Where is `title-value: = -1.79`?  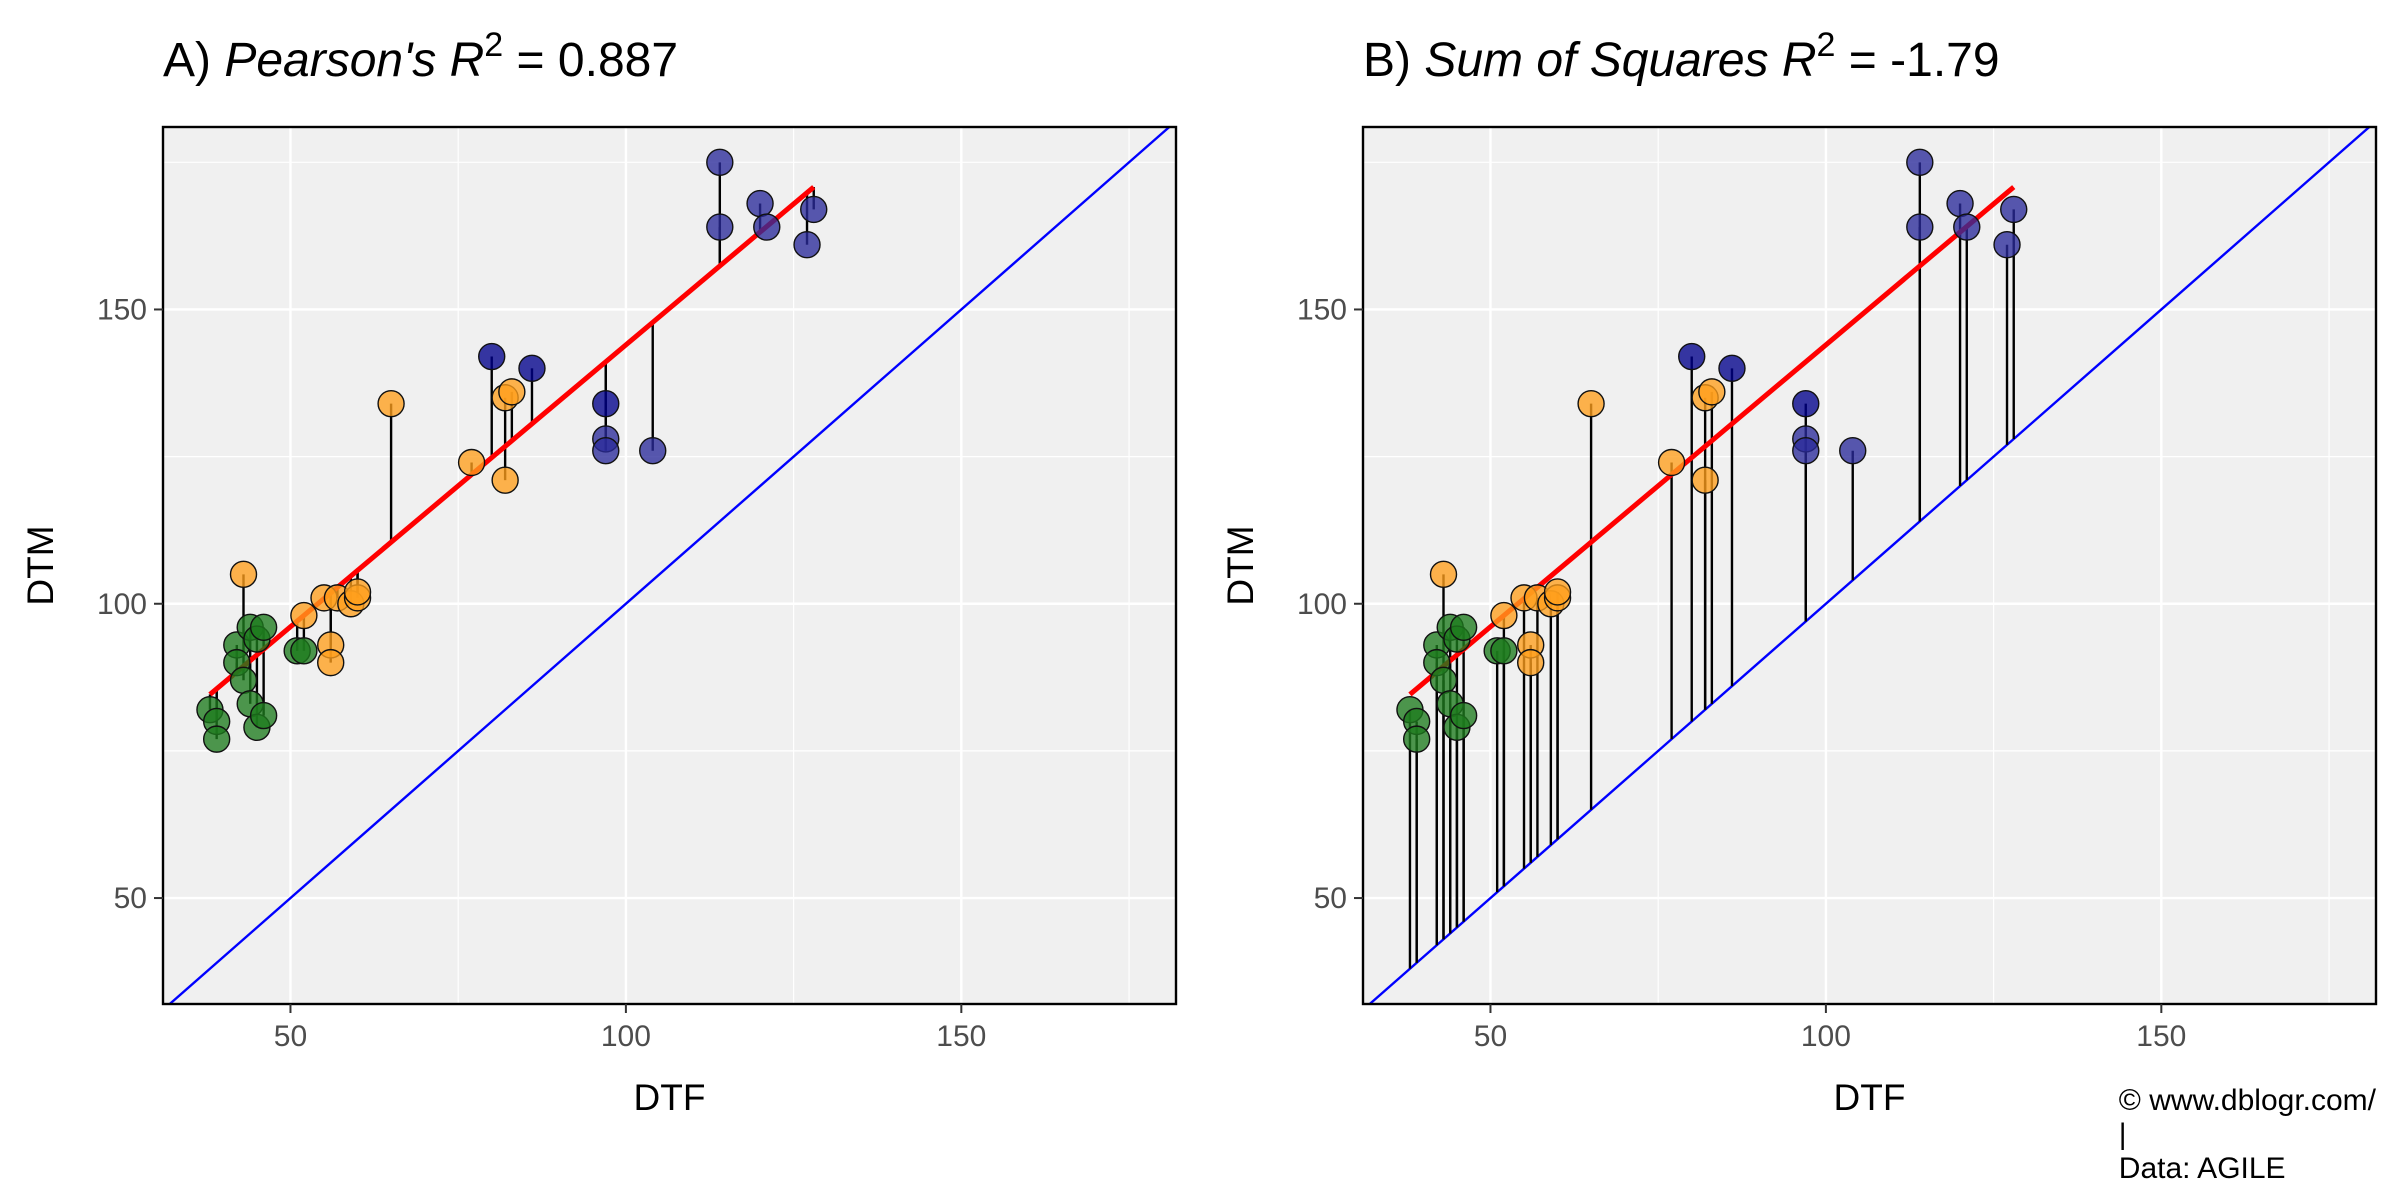
title-value: = -1.79 is located at coordinates (1917, 60).